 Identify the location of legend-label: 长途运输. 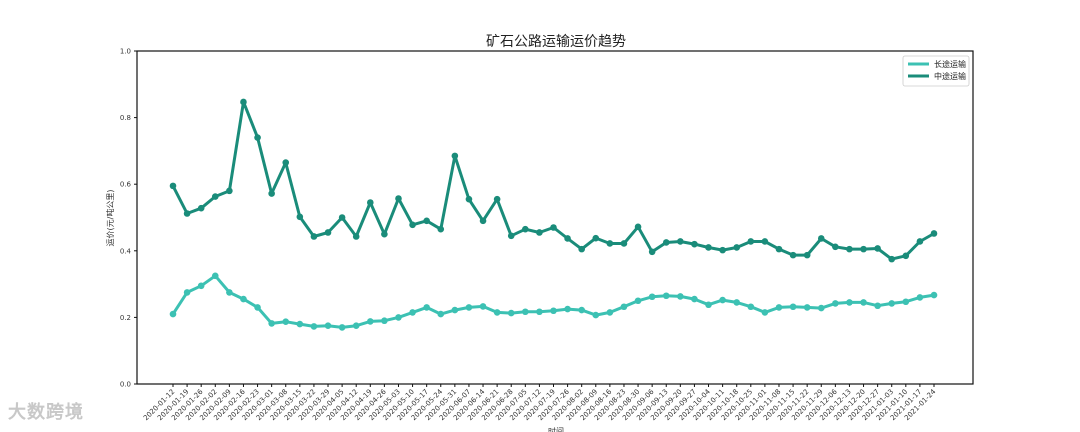
(950, 64).